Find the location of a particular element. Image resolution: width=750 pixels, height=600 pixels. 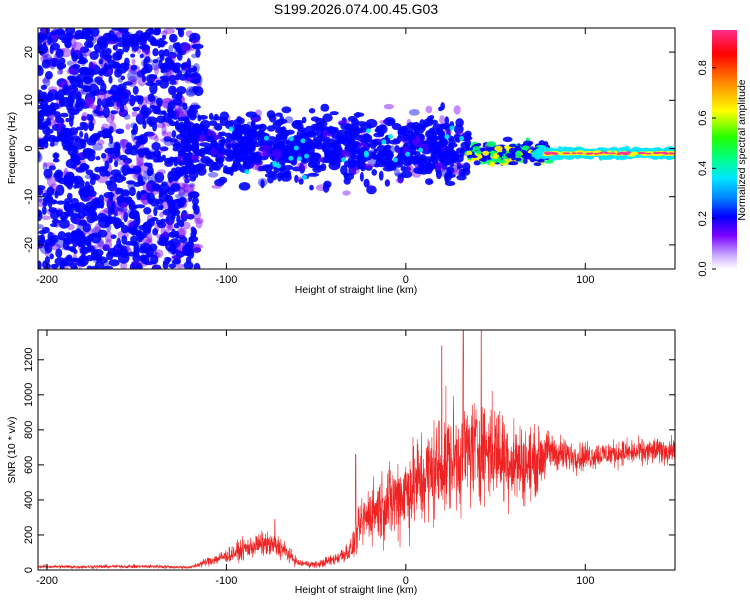

spectrogram-y-tick-label: -20 is located at coordinates (29, 245).